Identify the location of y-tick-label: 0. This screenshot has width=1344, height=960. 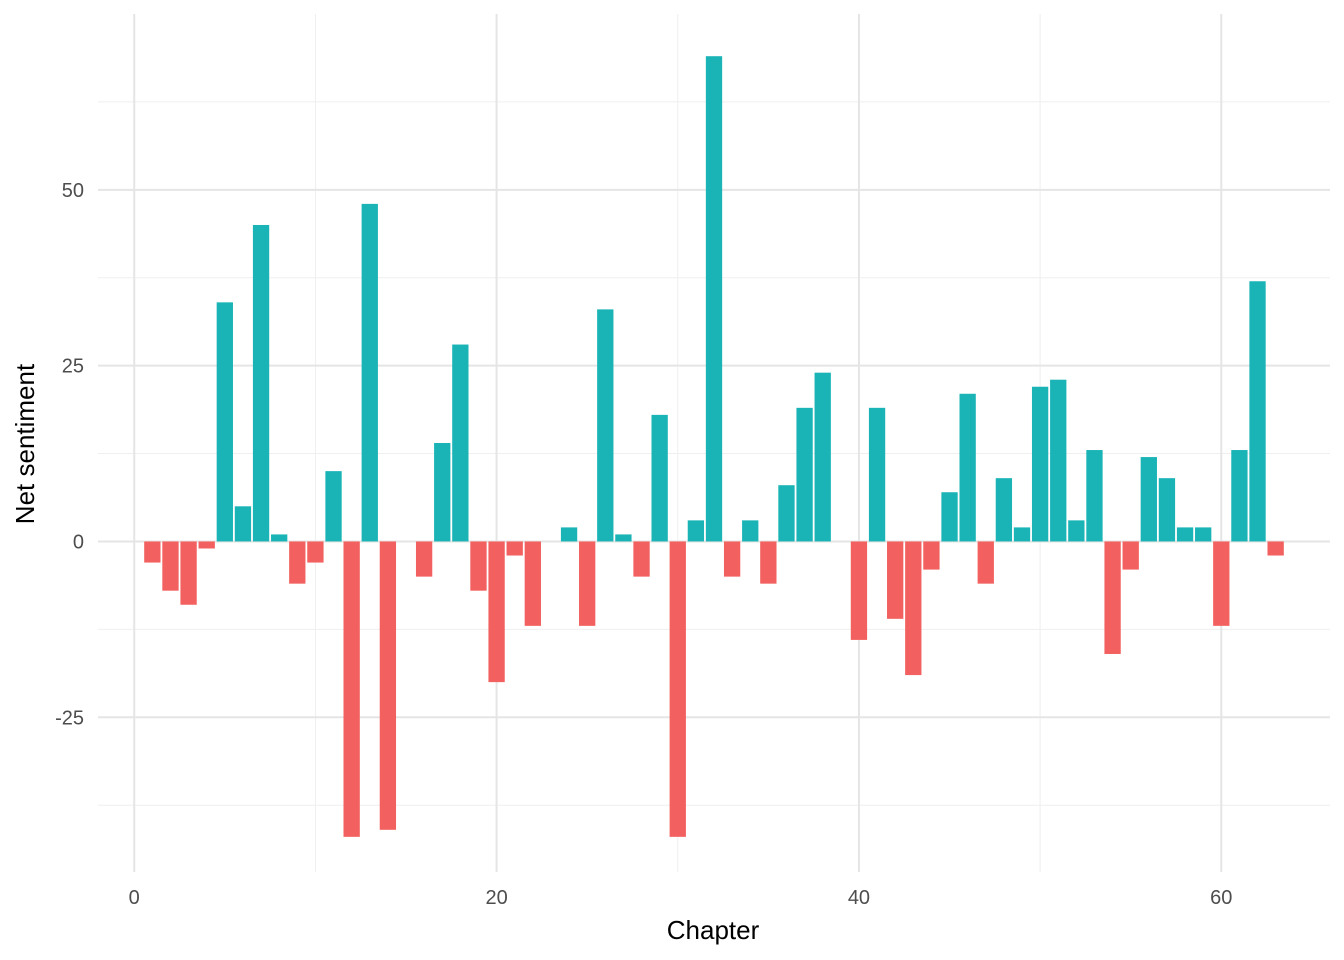
(78, 542).